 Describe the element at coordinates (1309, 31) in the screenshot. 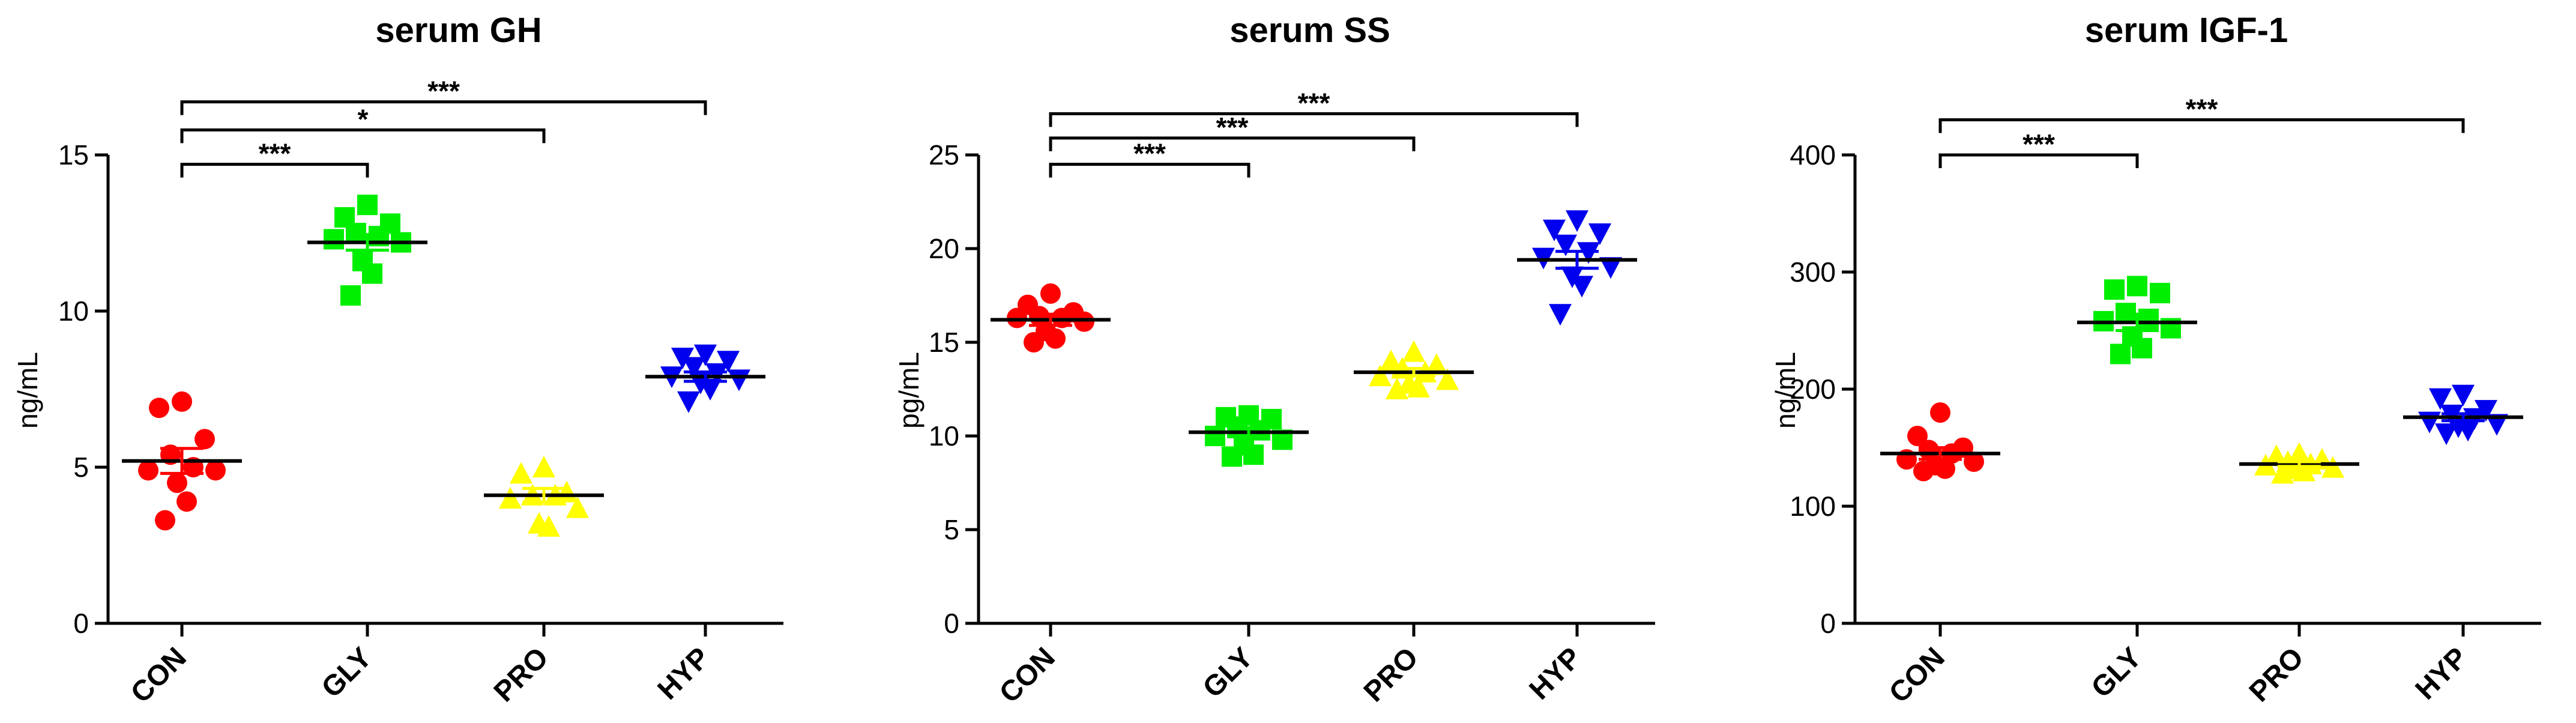

I see `chart-title: serum SS` at that location.